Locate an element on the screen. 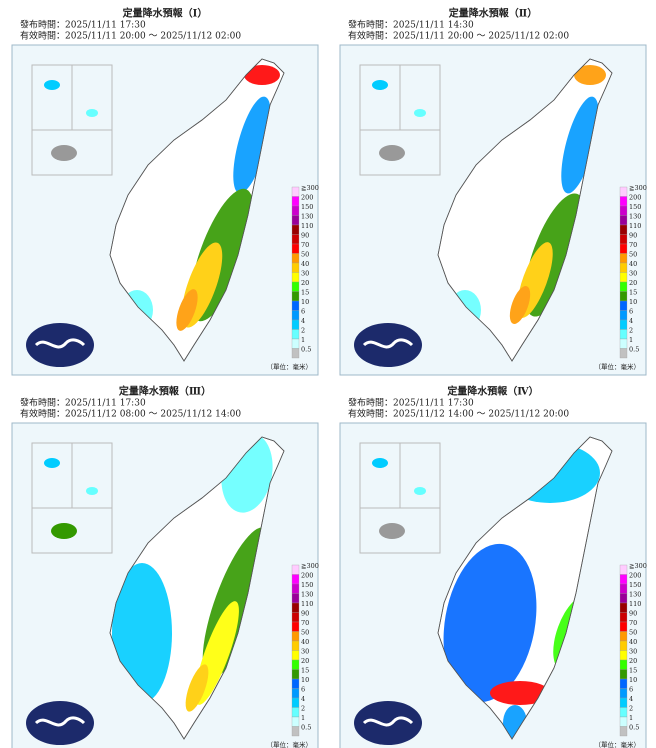 The width and height of the screenshot is (656, 748). issued-time: 發布時間：2025/11/11 14:30 is located at coordinates (411, 25).